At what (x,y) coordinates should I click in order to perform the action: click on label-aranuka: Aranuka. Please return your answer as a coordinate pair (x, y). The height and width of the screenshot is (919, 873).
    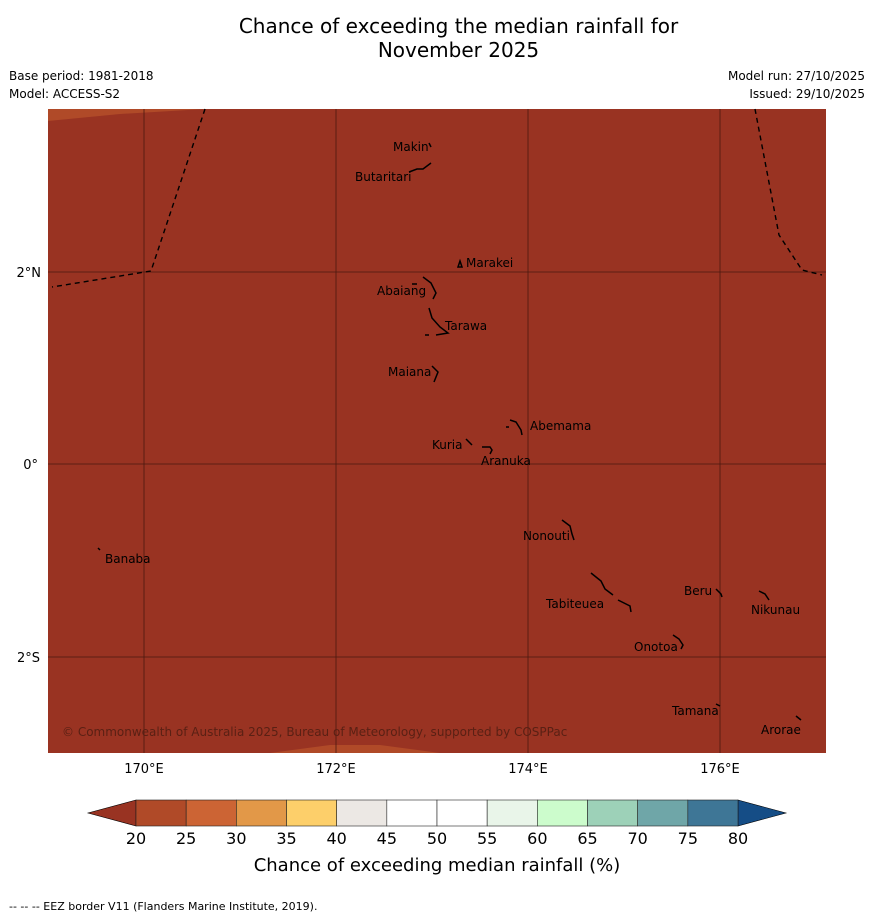
    Looking at the image, I should click on (506, 461).